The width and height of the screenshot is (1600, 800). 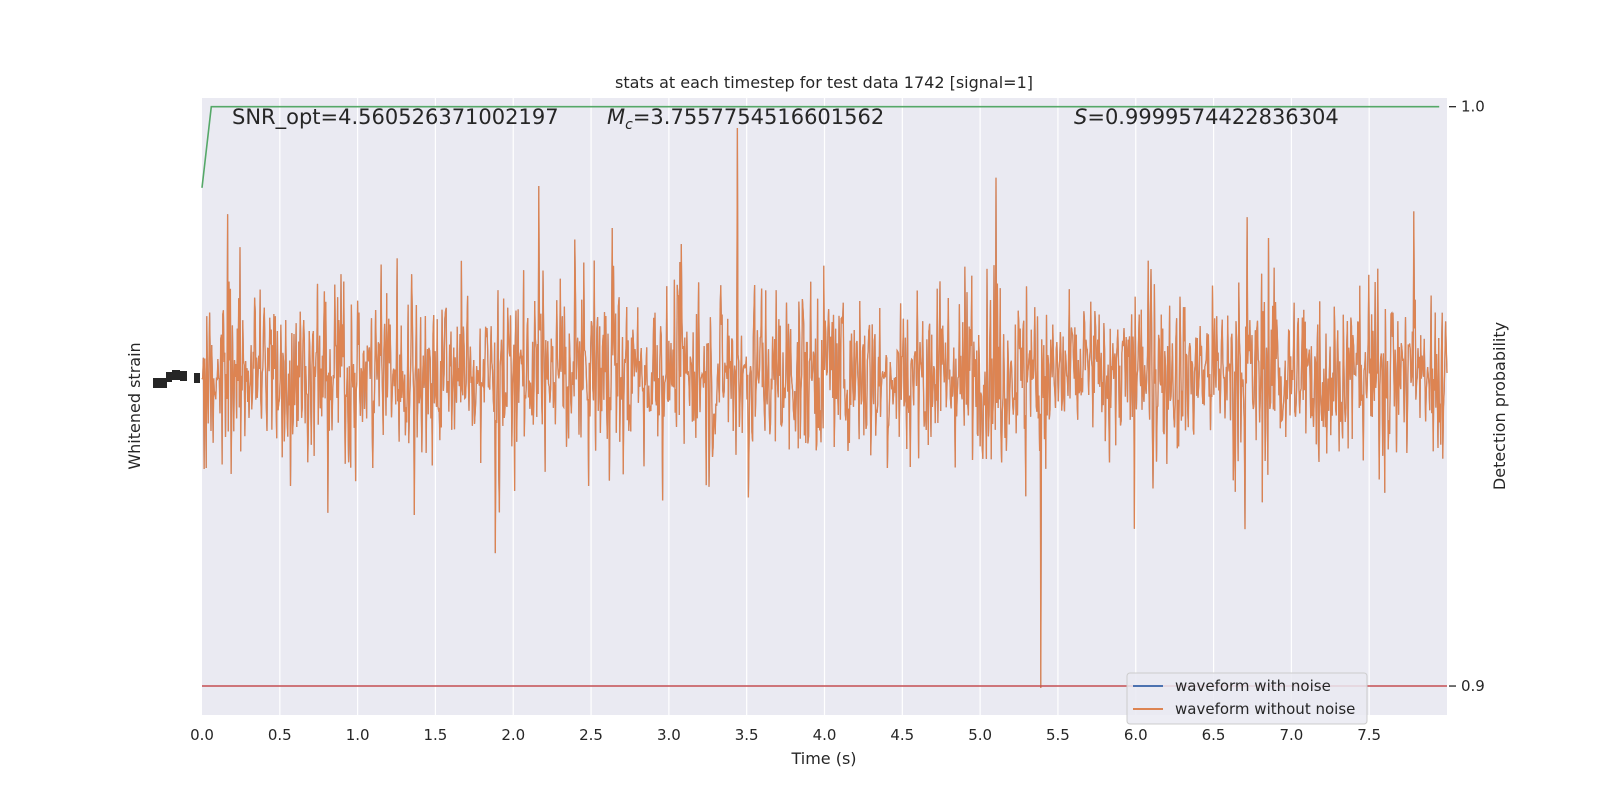 What do you see at coordinates (1291, 735) in the screenshot?
I see `x-tick-label: 7.0` at bounding box center [1291, 735].